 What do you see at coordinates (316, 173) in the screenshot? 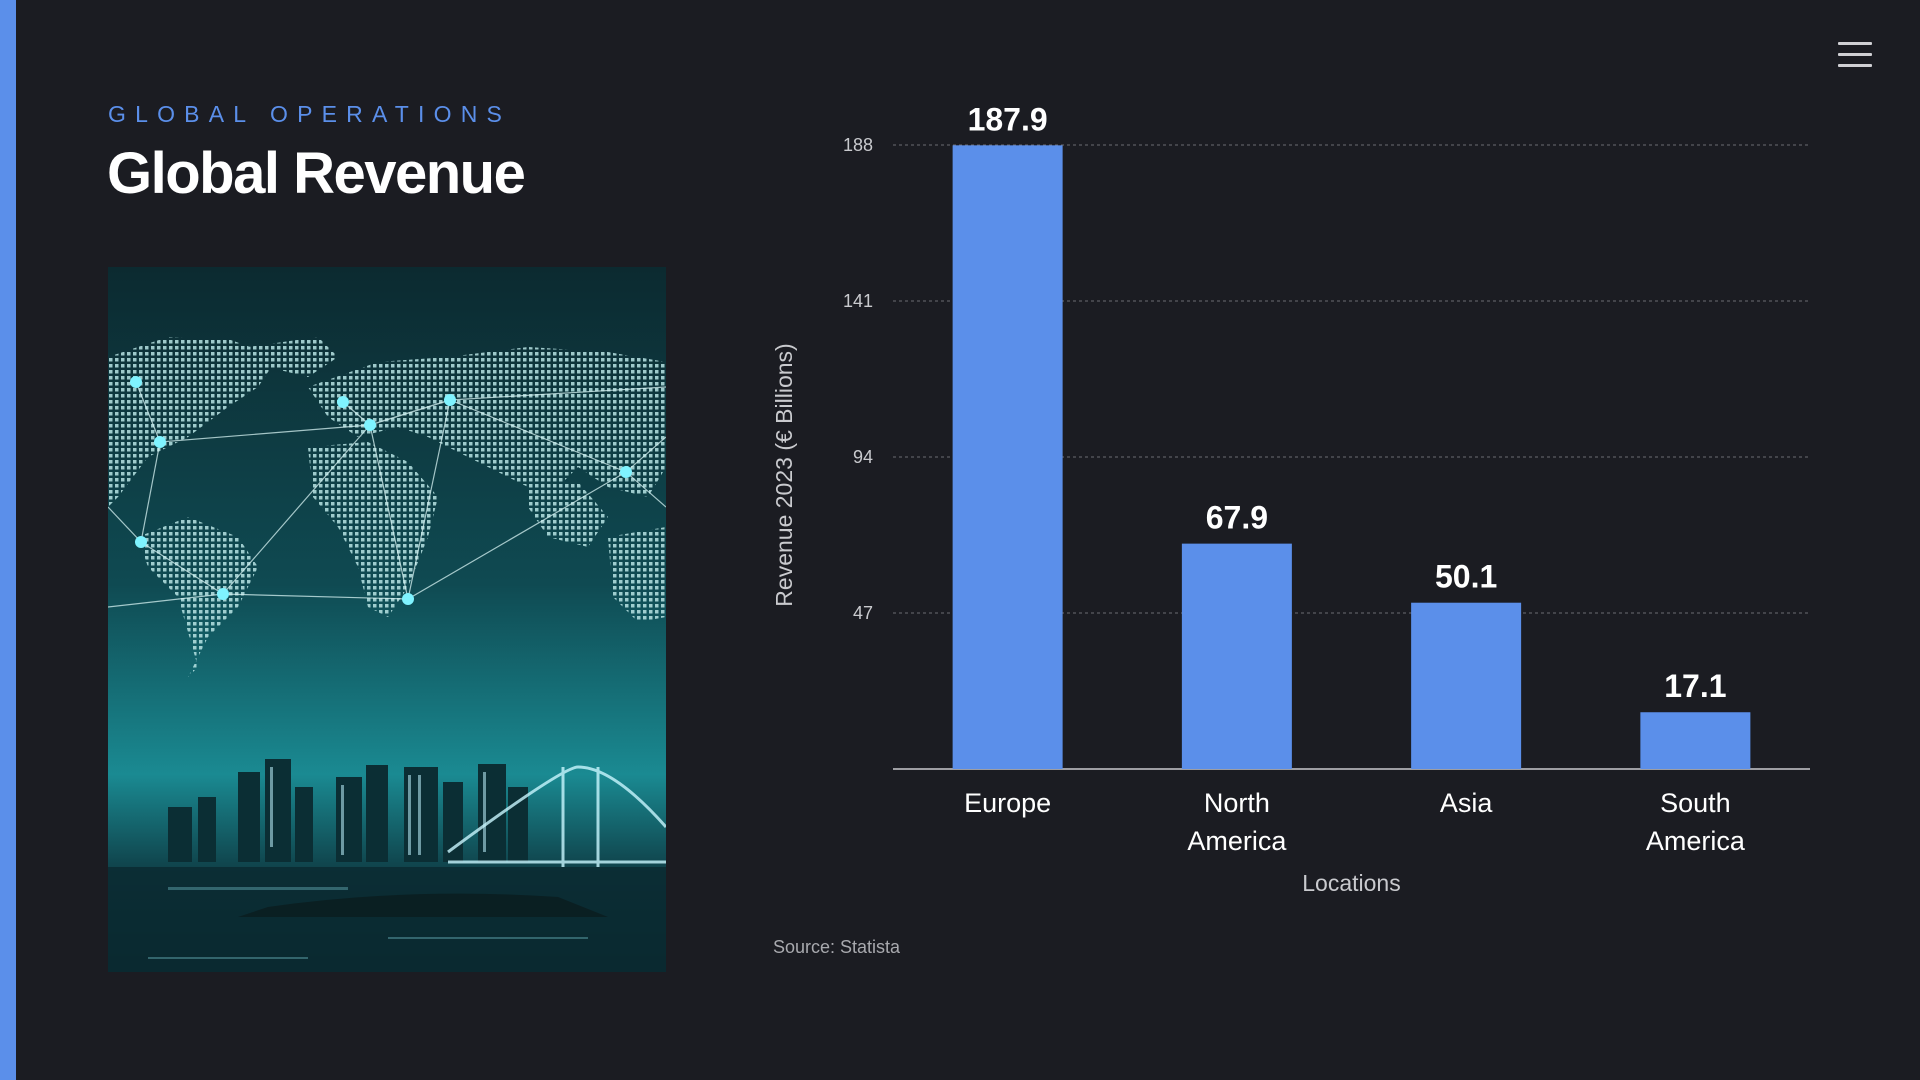
I see `page-title: Global Revenue` at bounding box center [316, 173].